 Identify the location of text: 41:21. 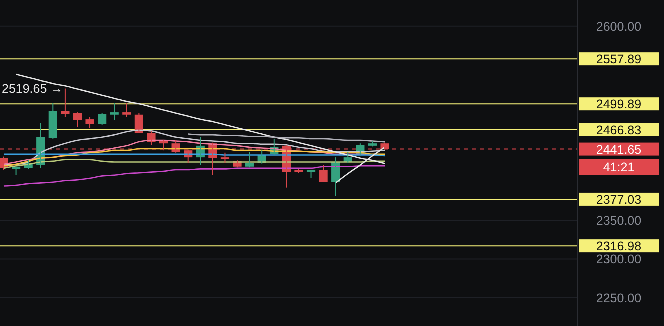
(619, 167).